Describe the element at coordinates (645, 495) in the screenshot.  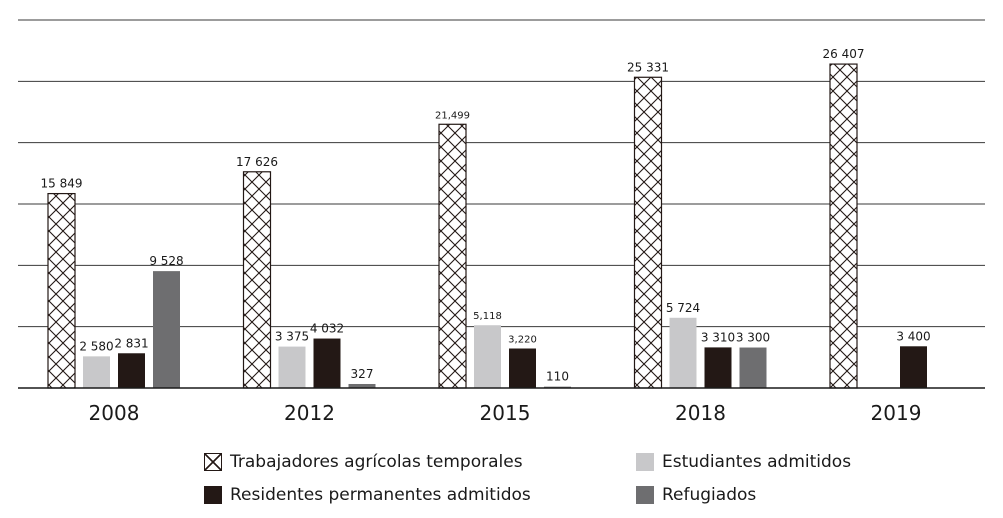
I see `legend-swatch-refugiados` at that location.